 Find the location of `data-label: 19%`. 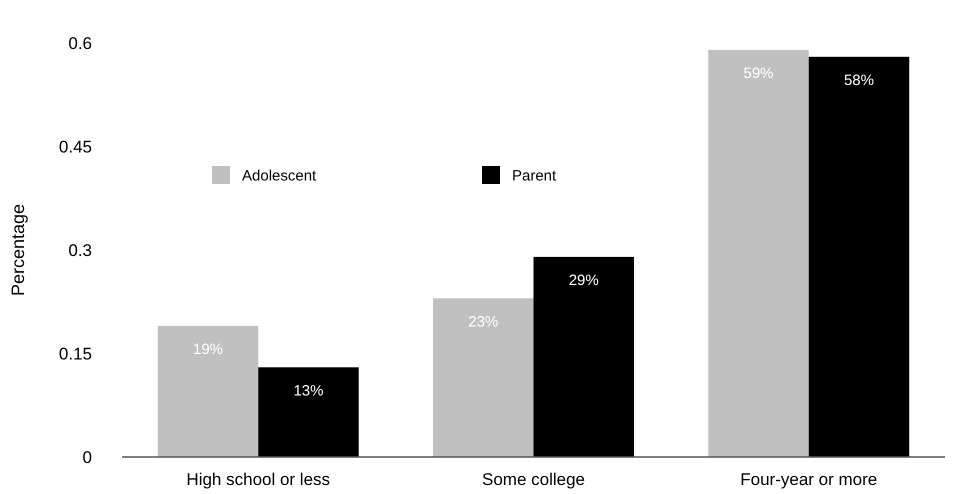

data-label: 19% is located at coordinates (208, 349).